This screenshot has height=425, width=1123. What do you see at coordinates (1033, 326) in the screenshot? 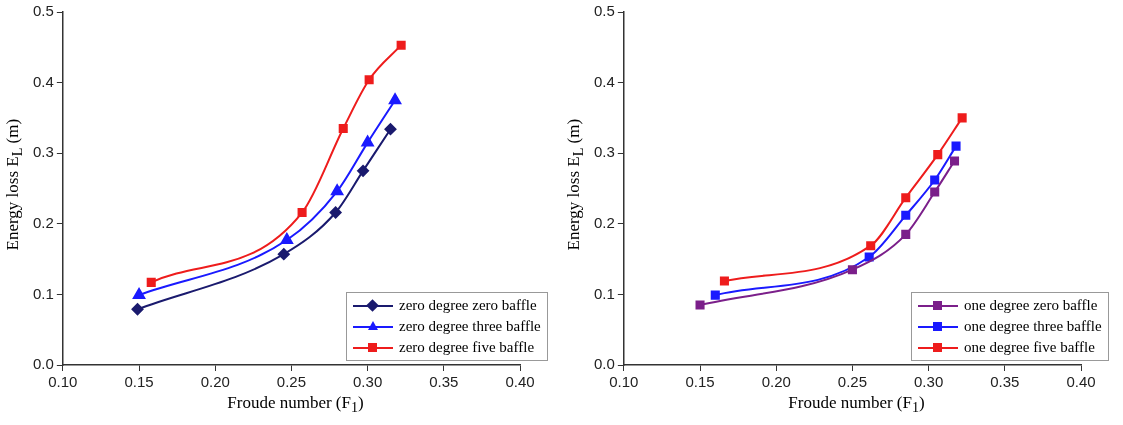
I see `legend-label: one degree three baffle` at bounding box center [1033, 326].